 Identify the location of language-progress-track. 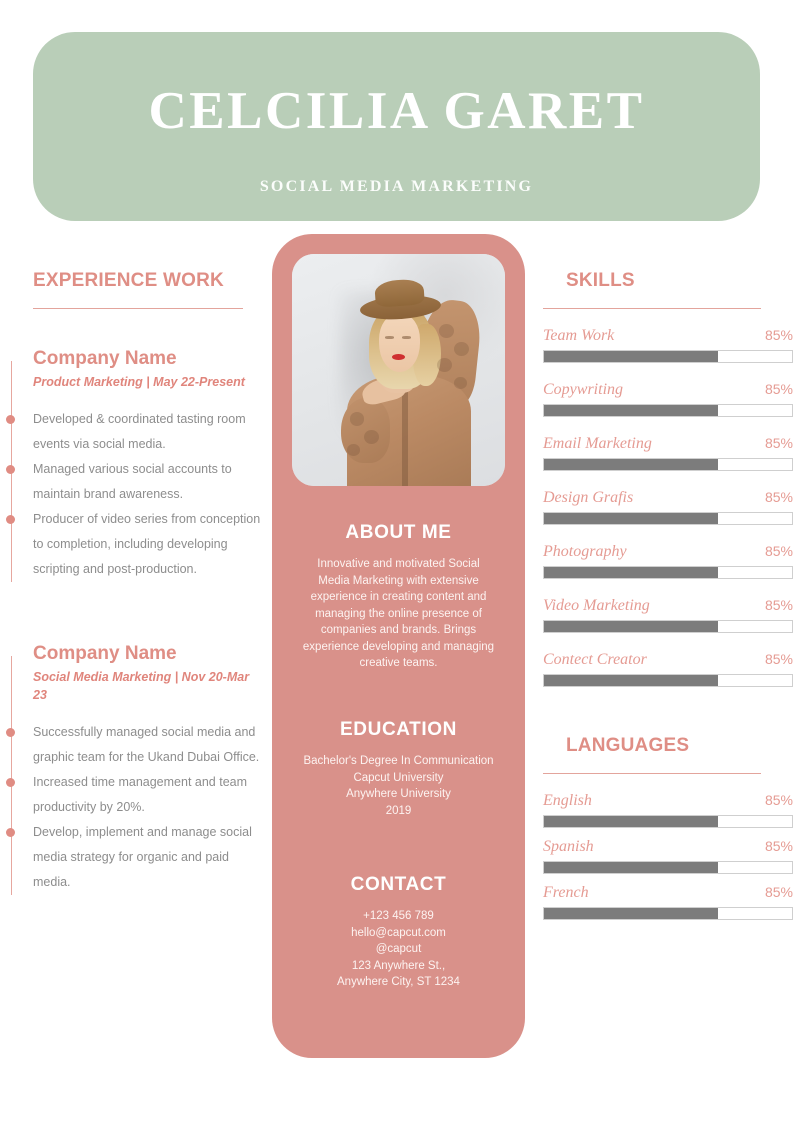
(668, 867).